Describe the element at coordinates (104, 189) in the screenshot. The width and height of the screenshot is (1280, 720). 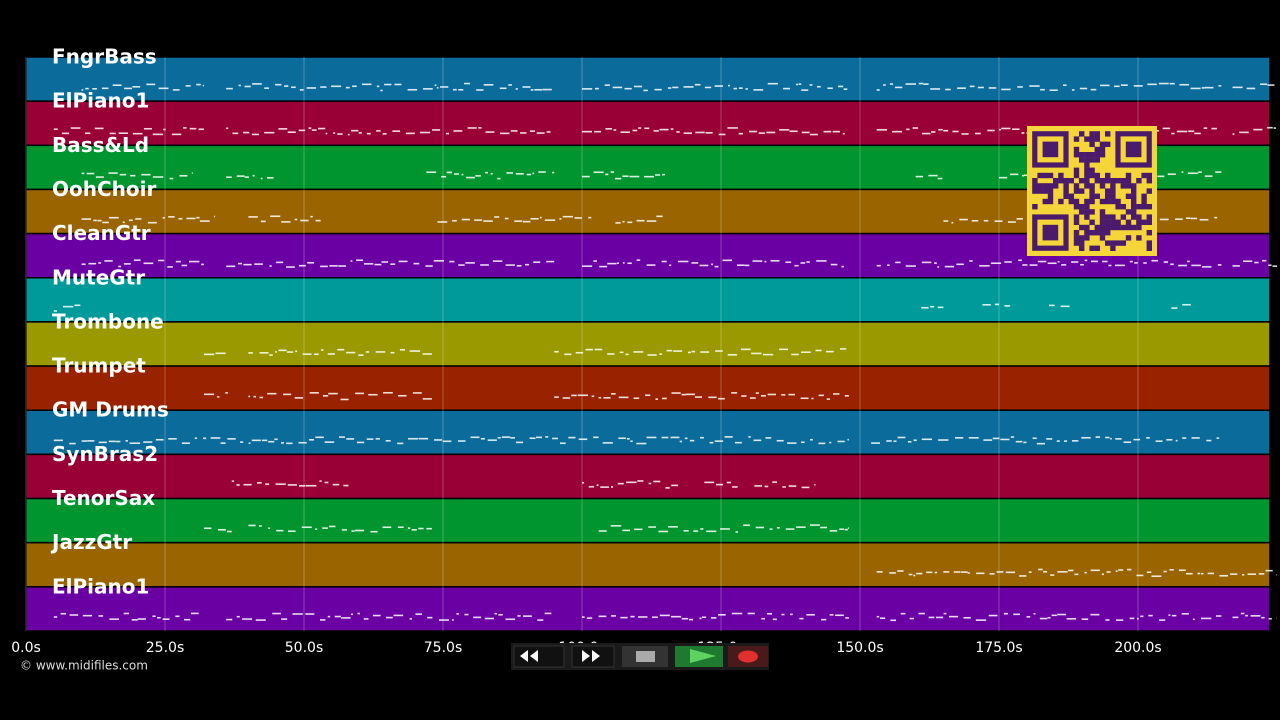
I see `track-name: OohChoir` at that location.